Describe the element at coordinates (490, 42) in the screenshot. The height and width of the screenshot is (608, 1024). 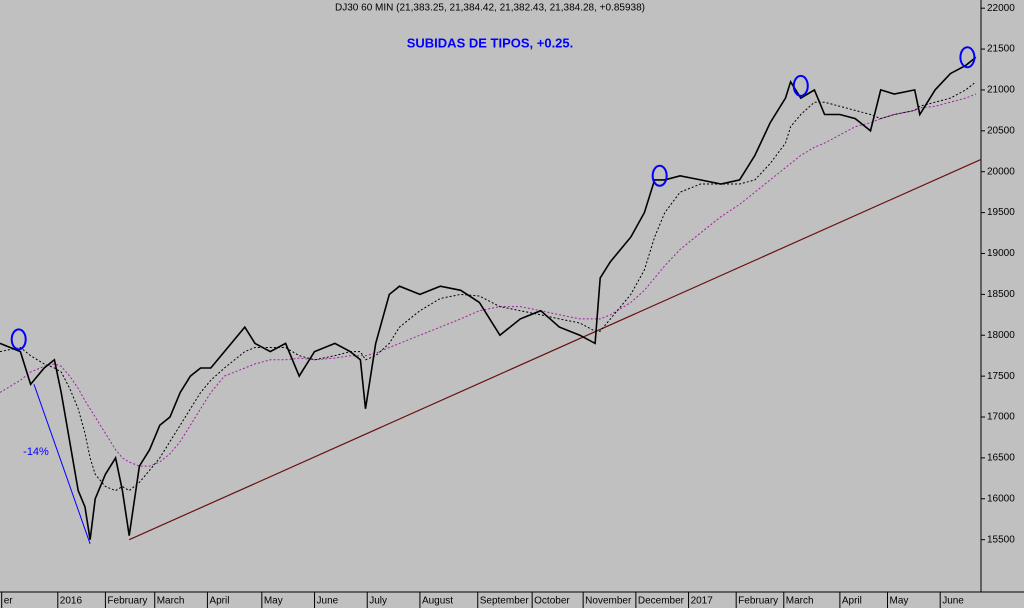
I see `annotation: SUBIDAS DE TIPOS, +0.25.` at that location.